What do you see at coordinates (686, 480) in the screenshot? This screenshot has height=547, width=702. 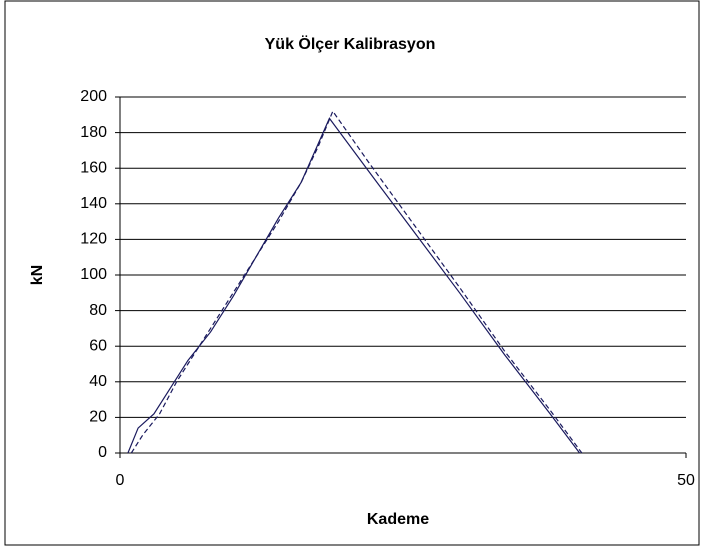 I see `x-tick-label: 50` at bounding box center [686, 480].